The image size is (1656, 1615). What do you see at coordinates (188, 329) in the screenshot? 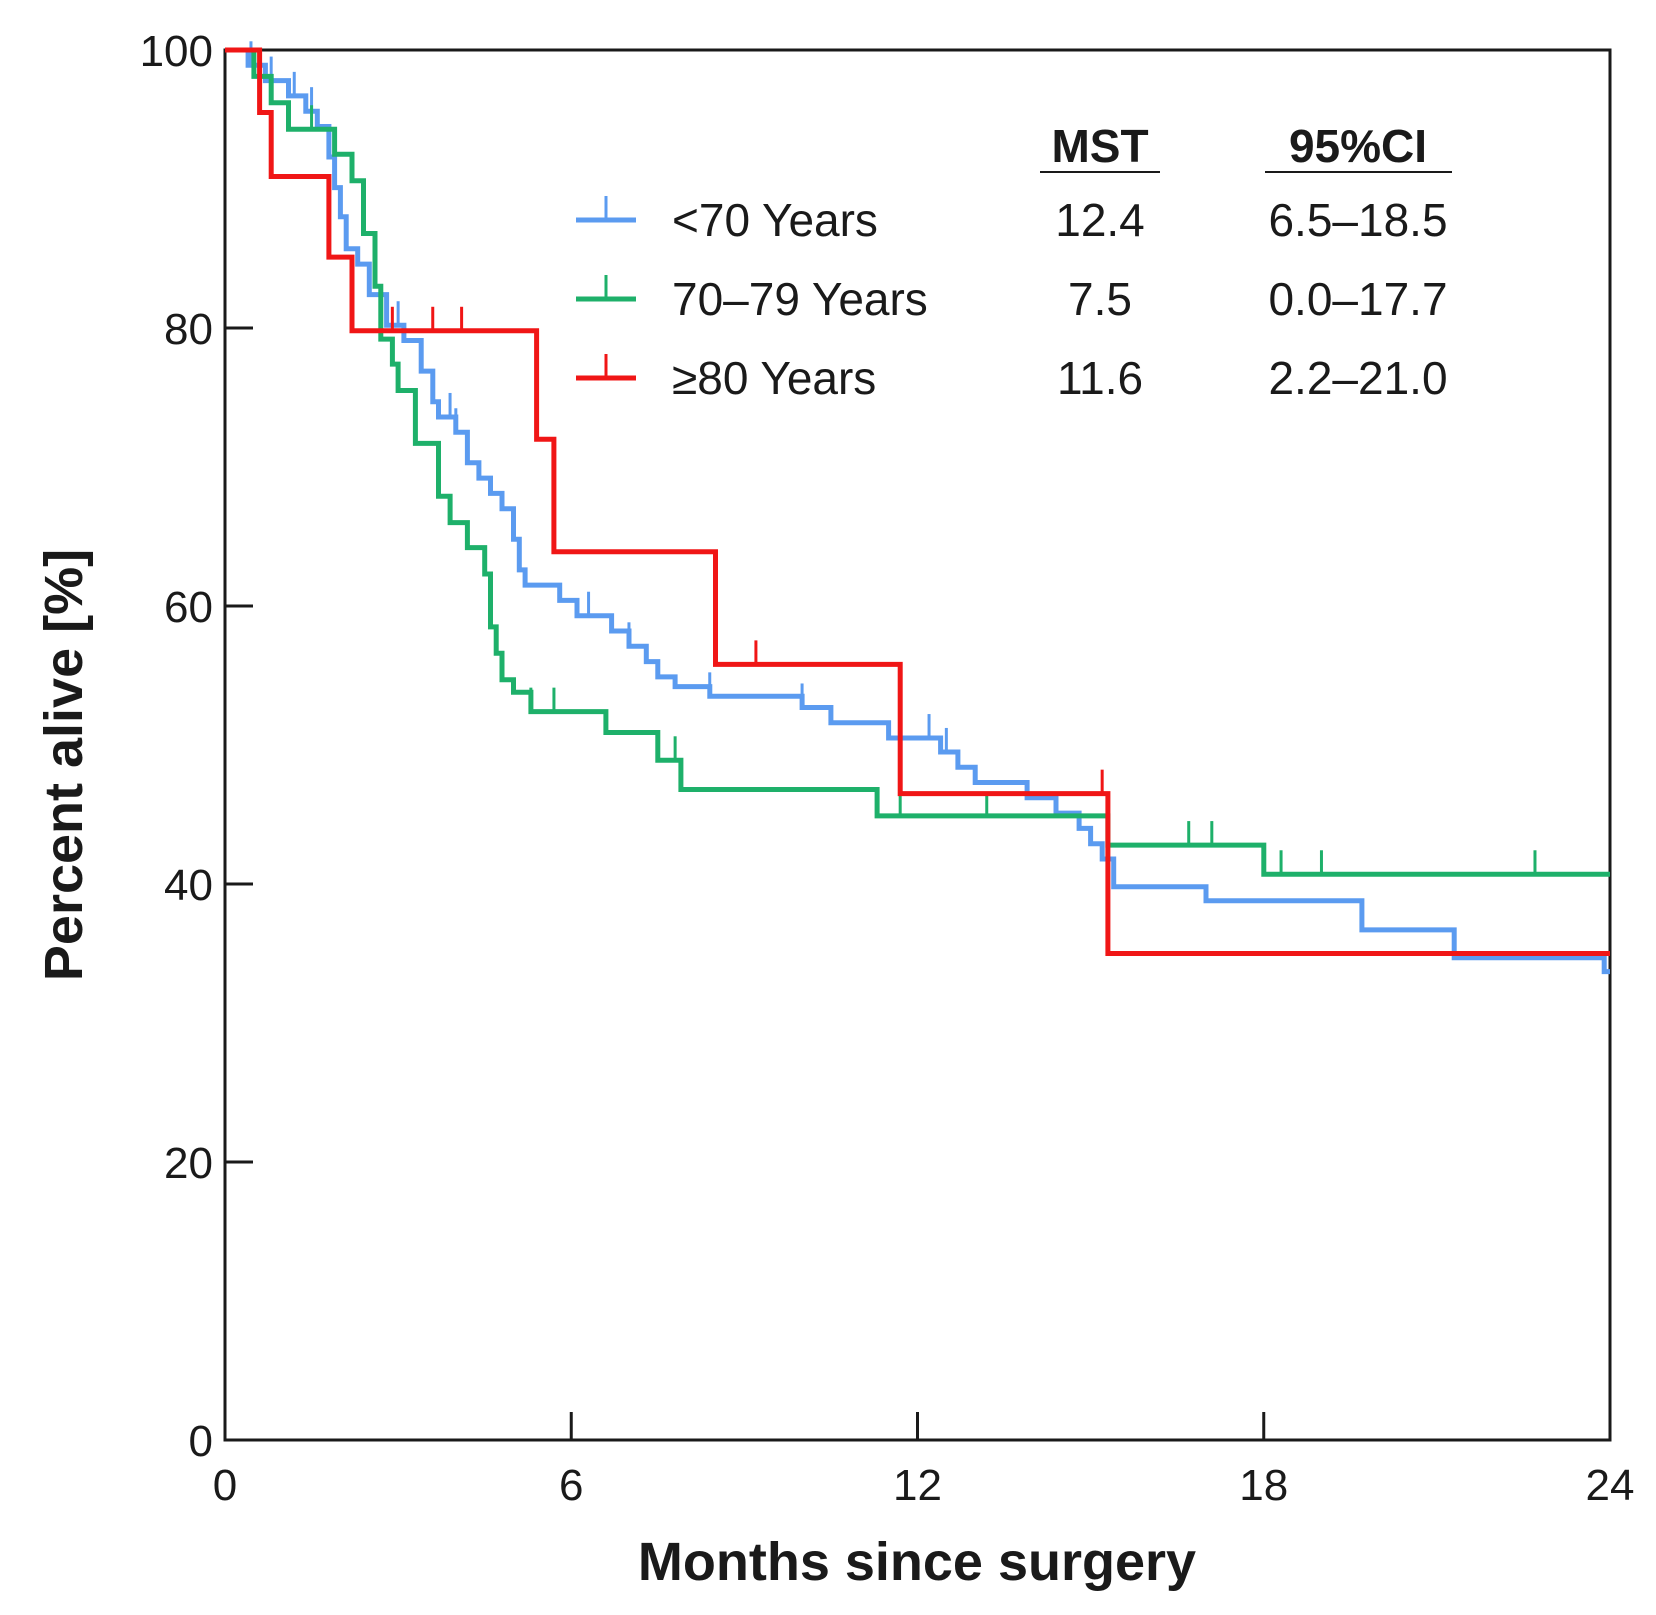
I see `y-tick-label: 80` at bounding box center [188, 329].